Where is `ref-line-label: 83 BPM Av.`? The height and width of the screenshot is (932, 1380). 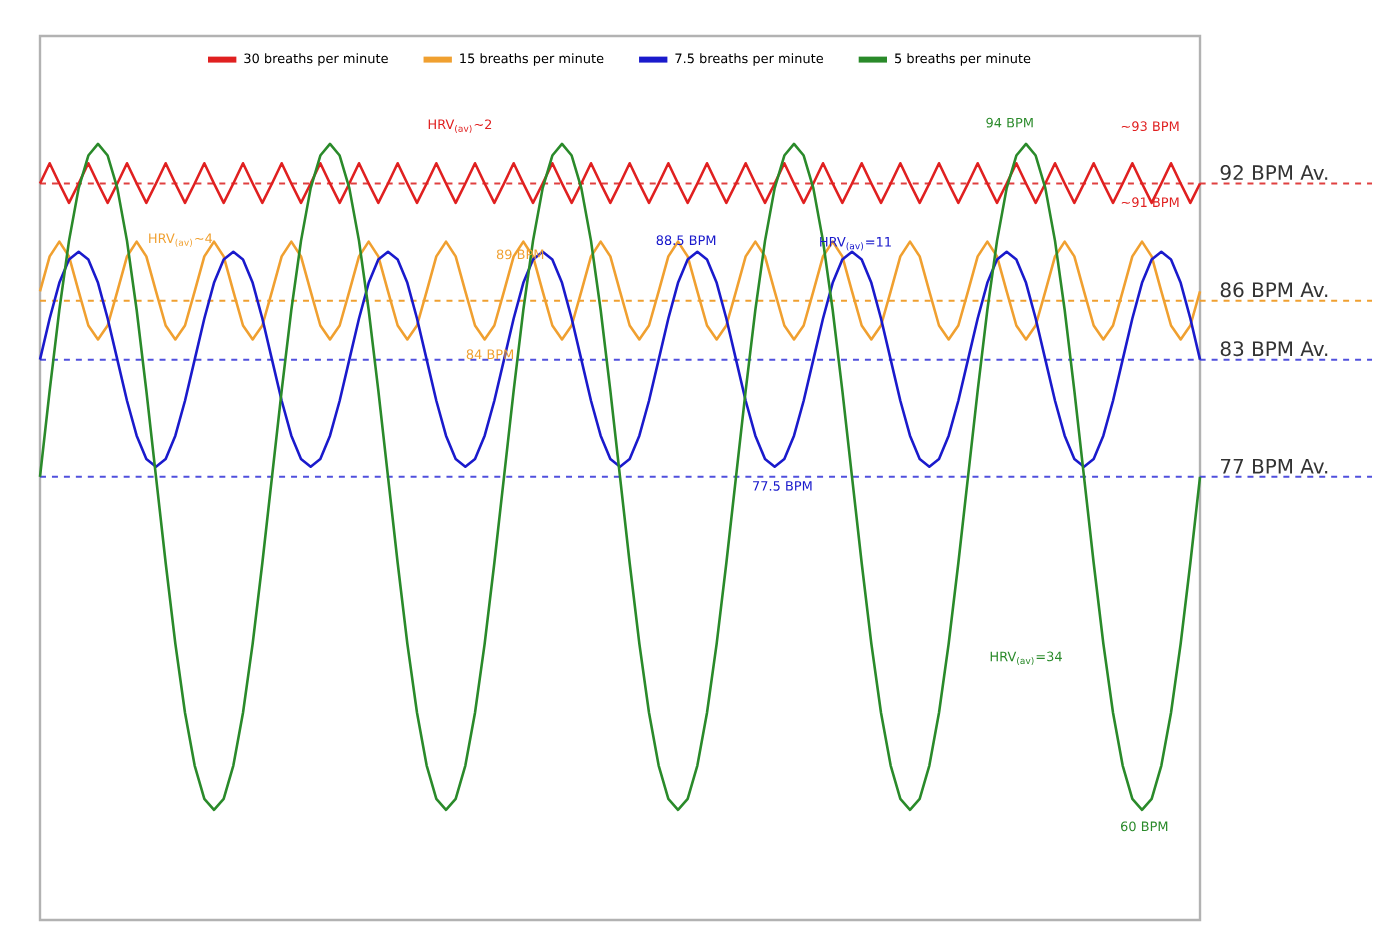 ref-line-label: 83 BPM Av. is located at coordinates (1274, 349).